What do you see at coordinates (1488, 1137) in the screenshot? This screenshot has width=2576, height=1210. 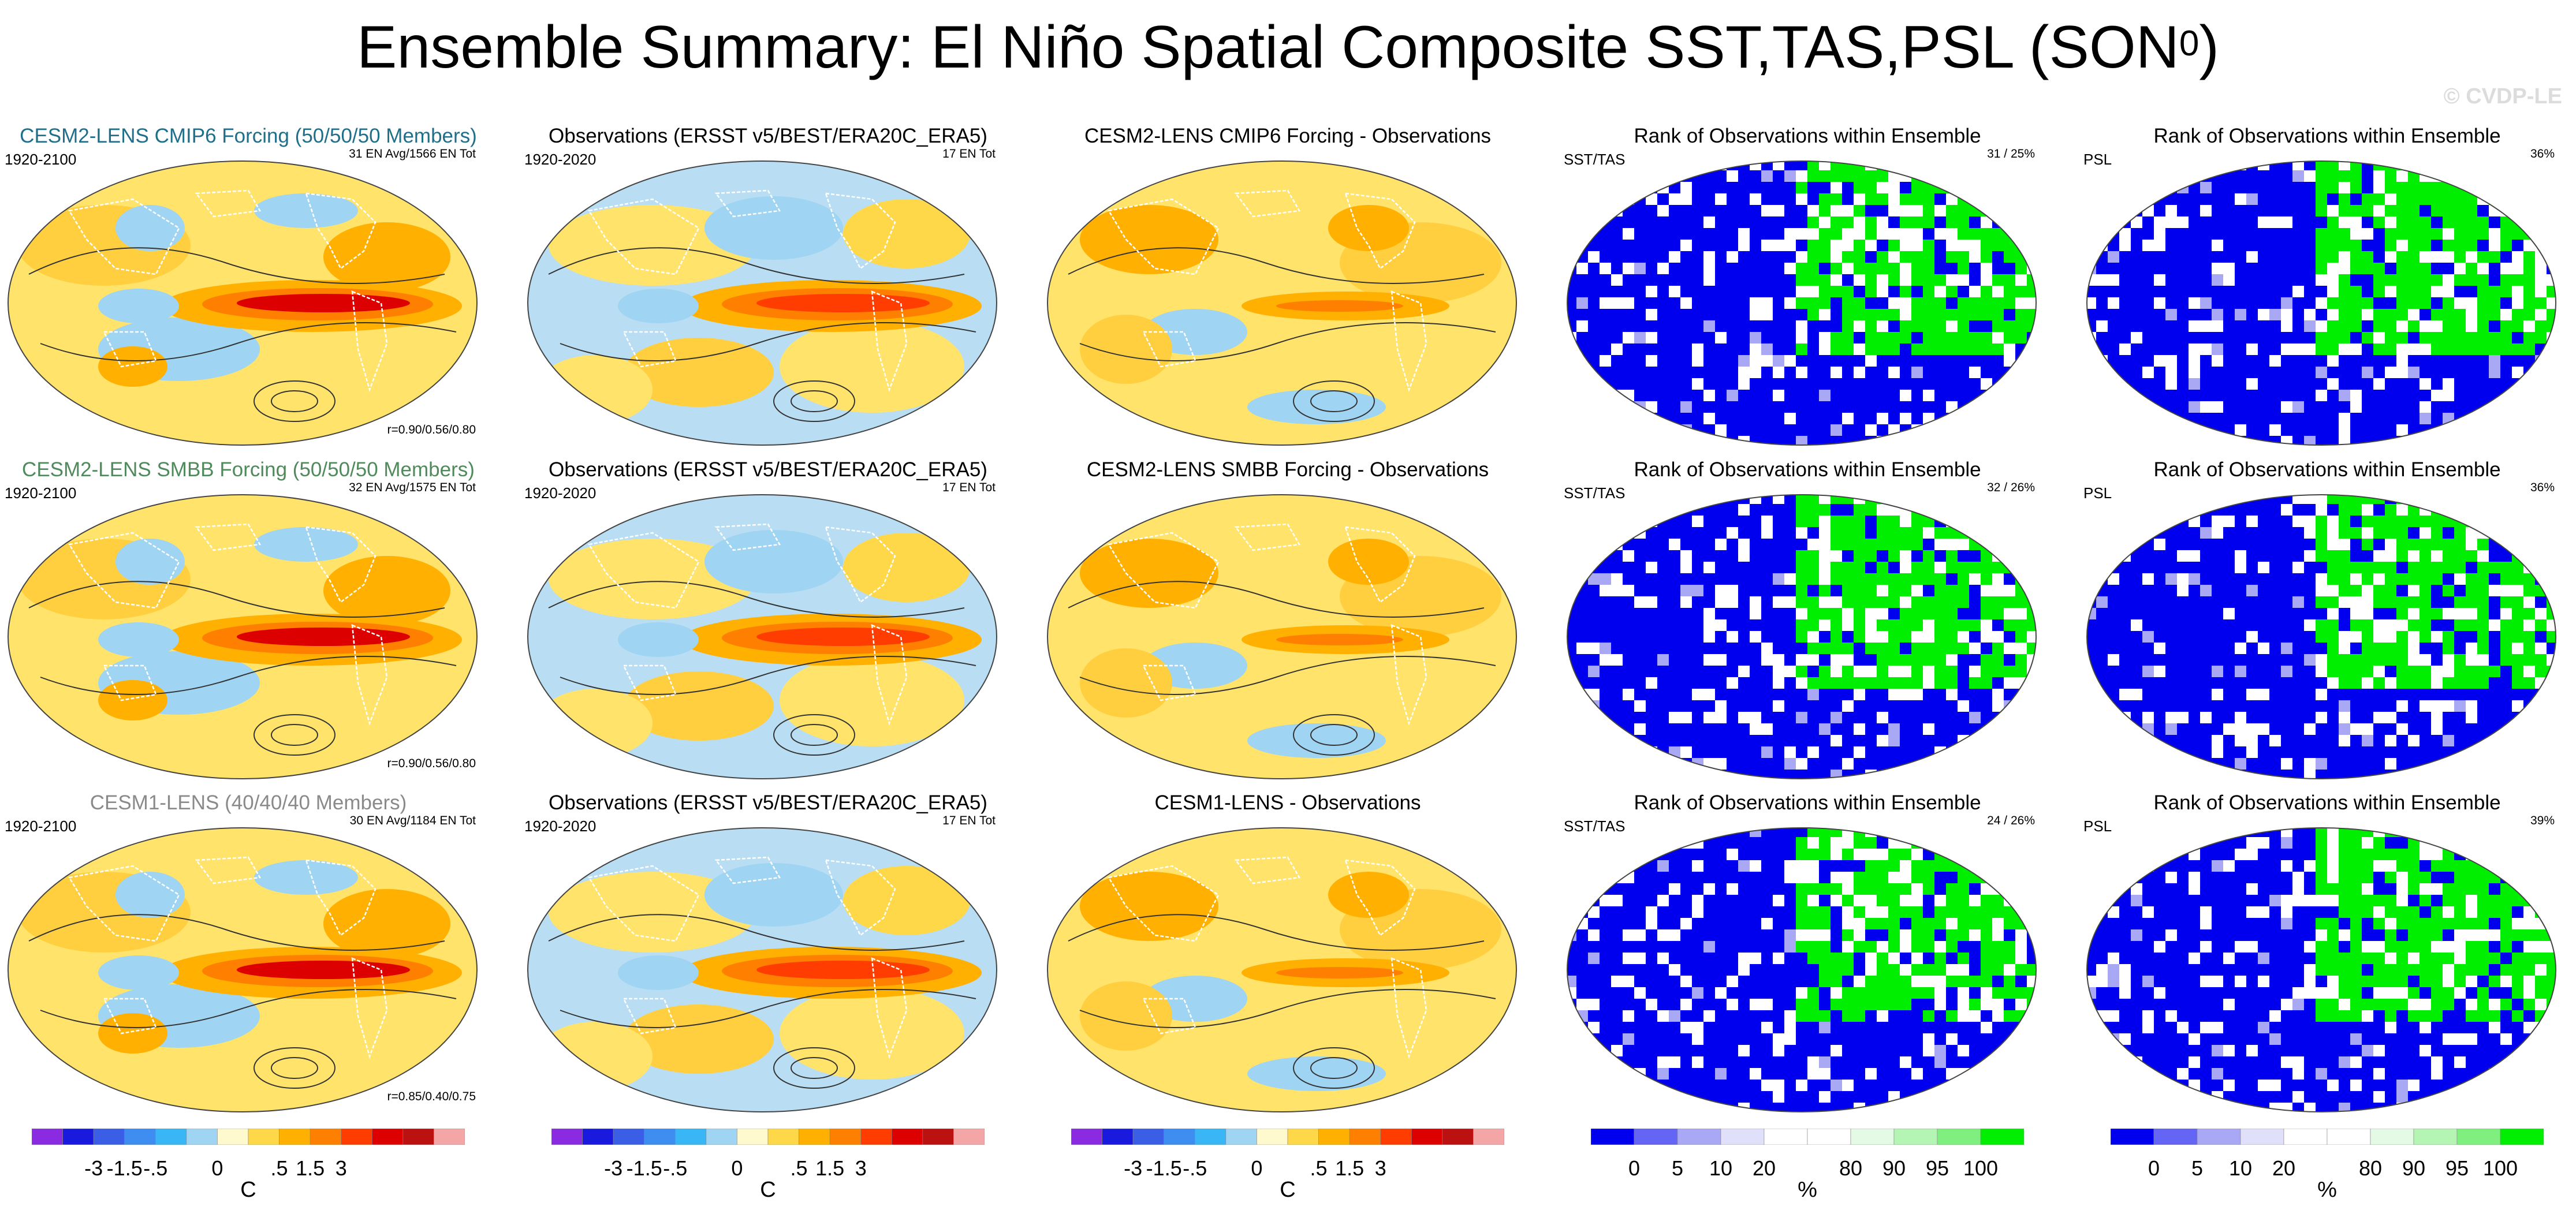 I see `colorbar-swatch` at bounding box center [1488, 1137].